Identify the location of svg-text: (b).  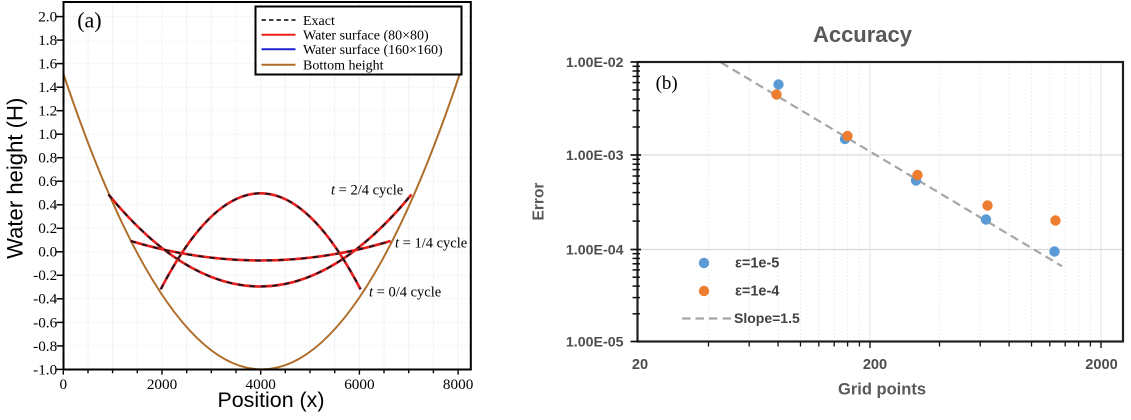
(667, 83).